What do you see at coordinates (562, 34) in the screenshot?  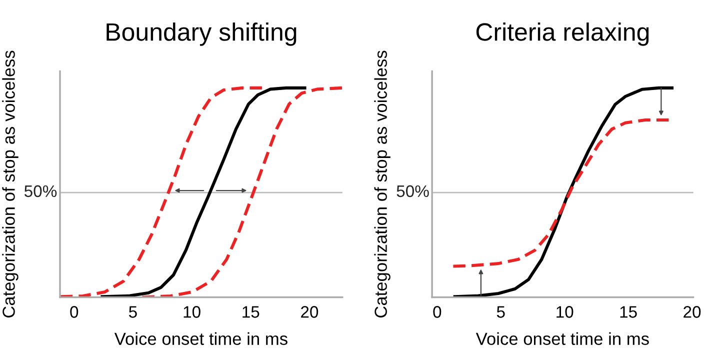 I see `chart-title: Criteria relaxing` at bounding box center [562, 34].